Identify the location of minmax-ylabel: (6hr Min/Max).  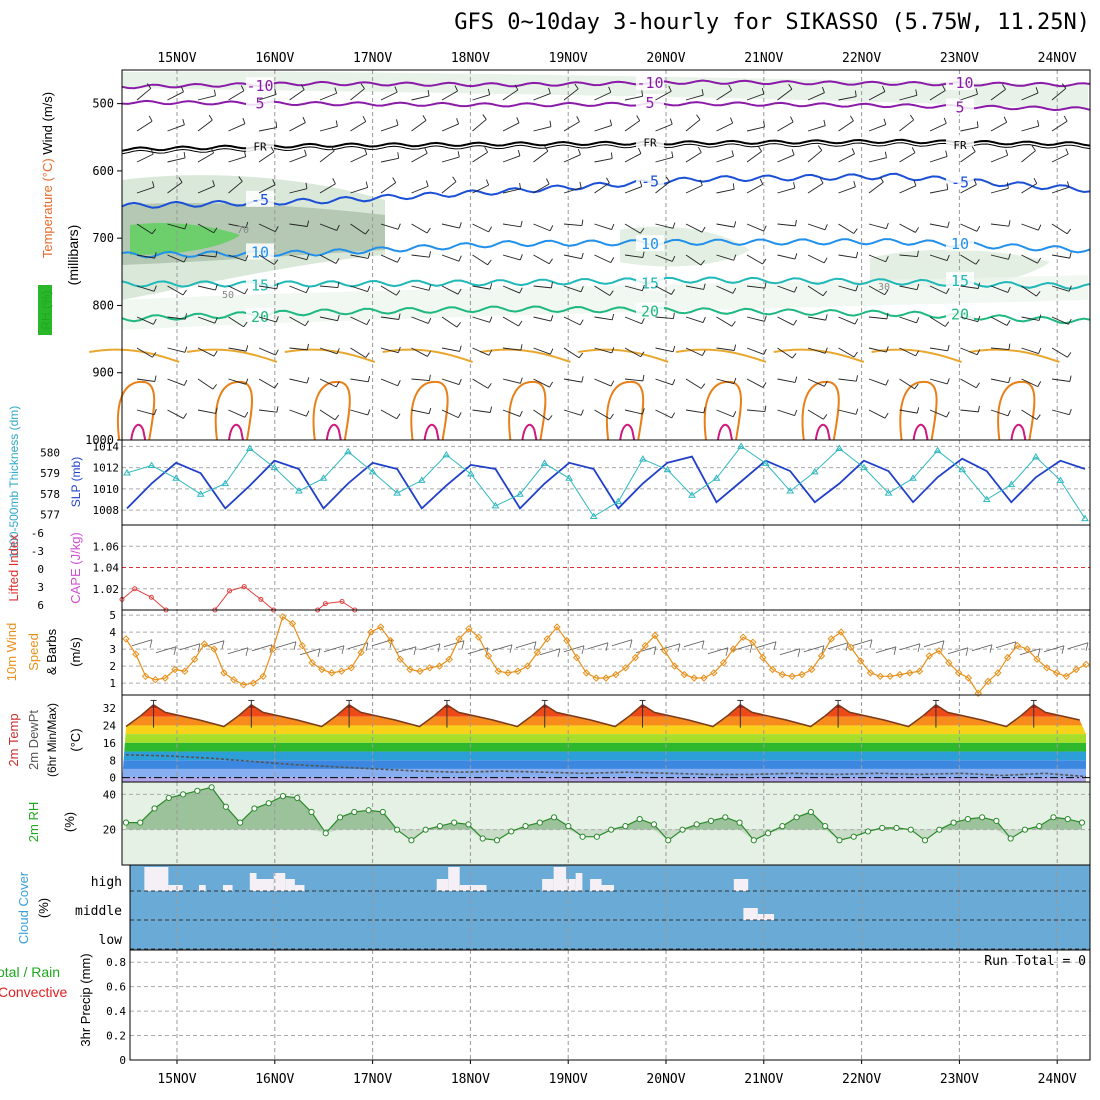
(52, 740).